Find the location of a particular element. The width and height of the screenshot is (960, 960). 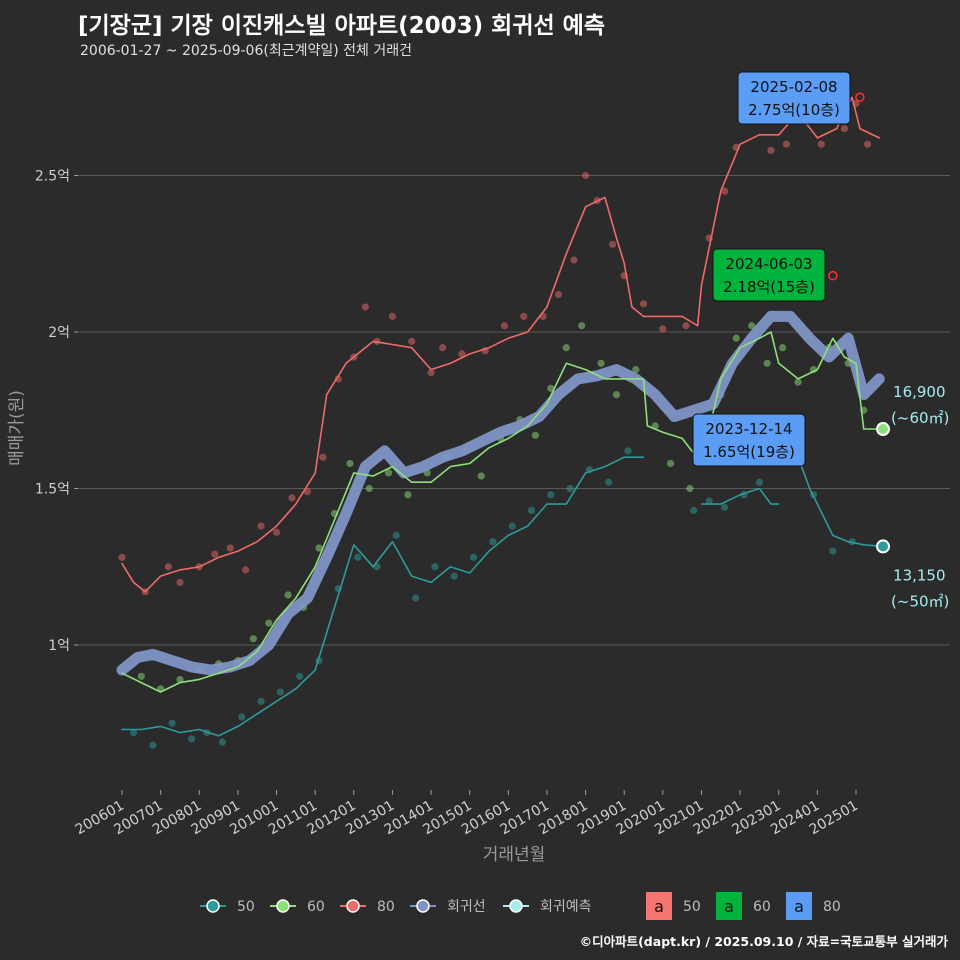

y-tick-label: 1억 is located at coordinates (59, 646).